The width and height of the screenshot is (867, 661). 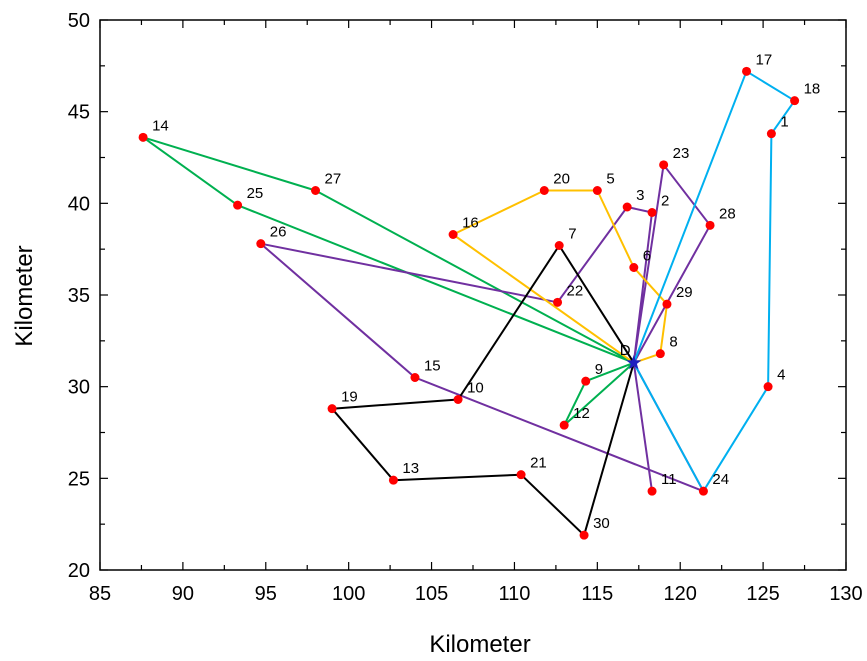 What do you see at coordinates (255, 193) in the screenshot?
I see `point-label-25: 25` at bounding box center [255, 193].